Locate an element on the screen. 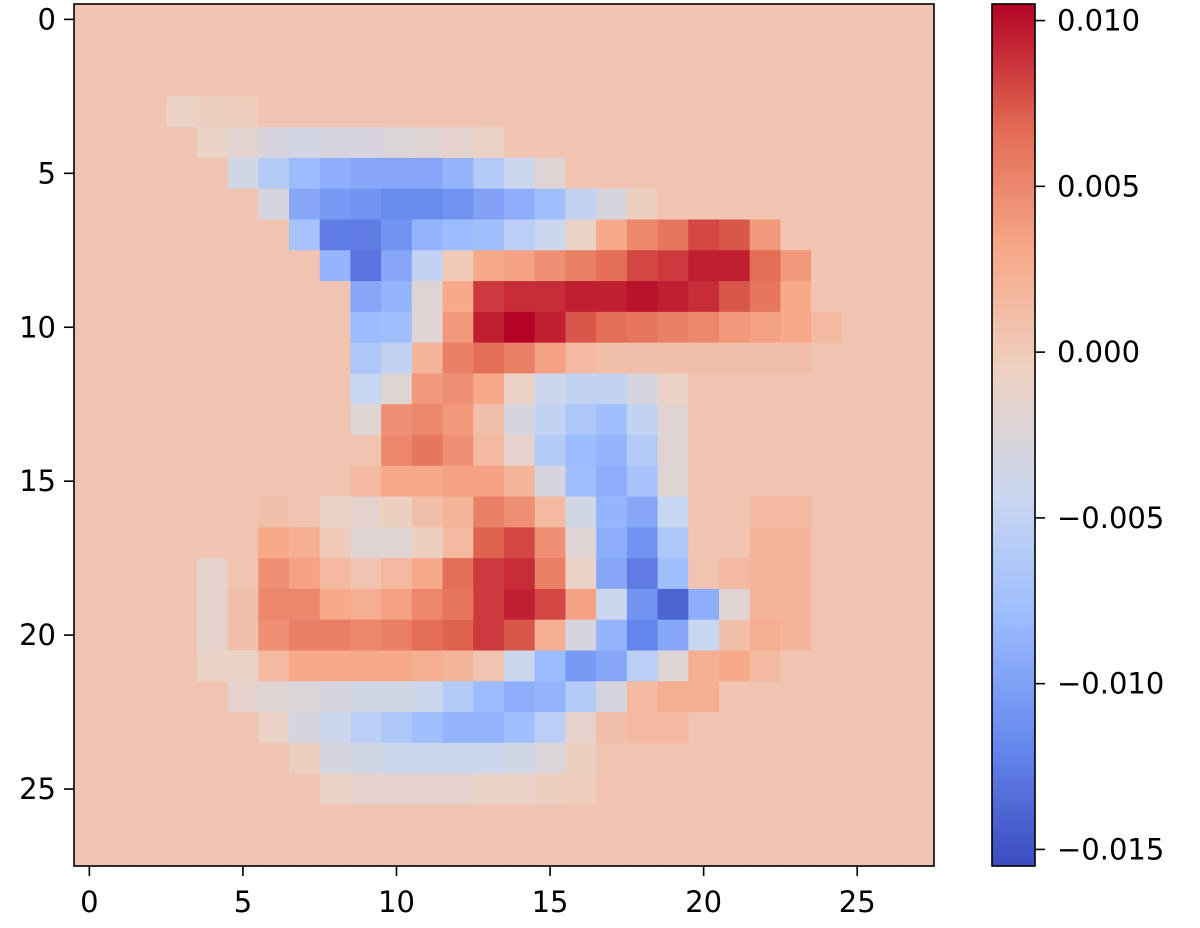  y-tick-label: 10 is located at coordinates (37, 327).